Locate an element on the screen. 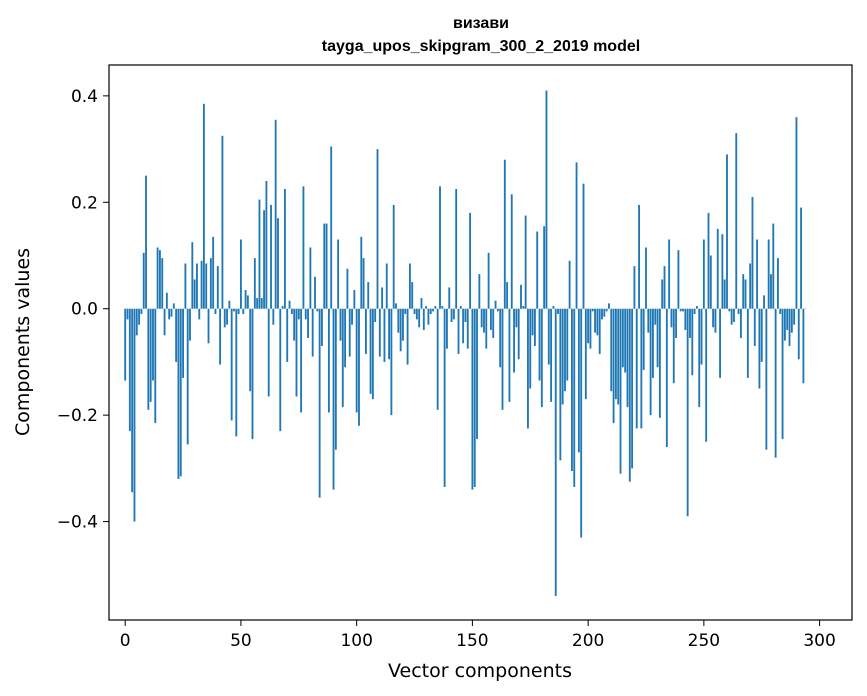  y-tick-label: −0.4 is located at coordinates (77, 523).